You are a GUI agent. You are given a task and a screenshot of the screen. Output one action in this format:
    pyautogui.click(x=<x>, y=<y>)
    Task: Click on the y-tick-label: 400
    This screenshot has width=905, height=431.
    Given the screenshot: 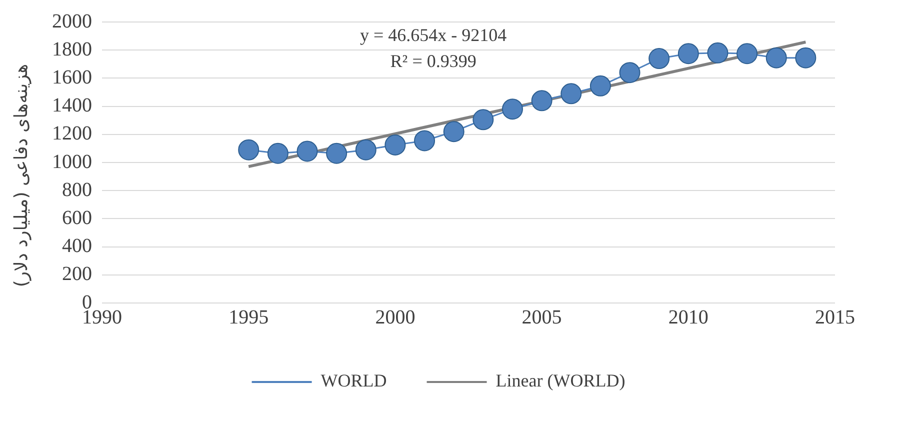 What is the action you would take?
    pyautogui.click(x=77, y=246)
    